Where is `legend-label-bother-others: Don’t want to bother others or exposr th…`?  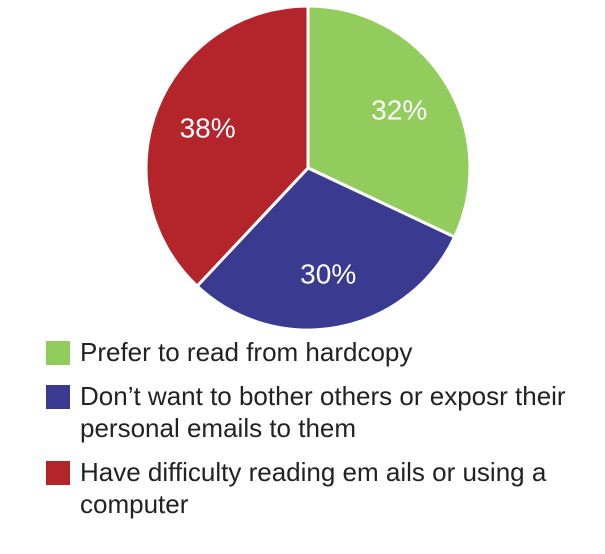 legend-label-bother-others: Don’t want to bother others or exposr th… is located at coordinates (323, 412).